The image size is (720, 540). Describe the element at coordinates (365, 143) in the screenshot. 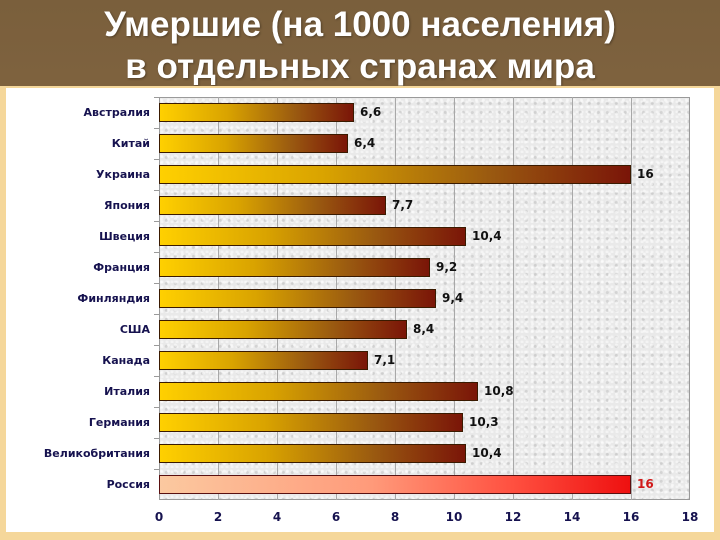

I see `value-label: 6,4` at that location.